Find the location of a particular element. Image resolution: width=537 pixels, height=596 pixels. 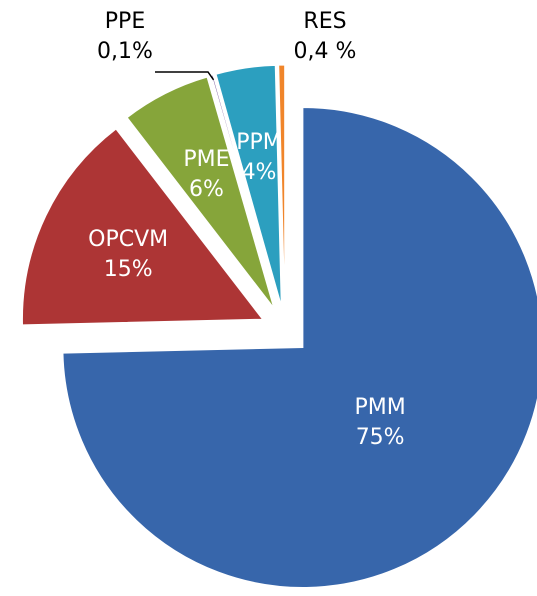

slice-label: PPM is located at coordinates (259, 142).